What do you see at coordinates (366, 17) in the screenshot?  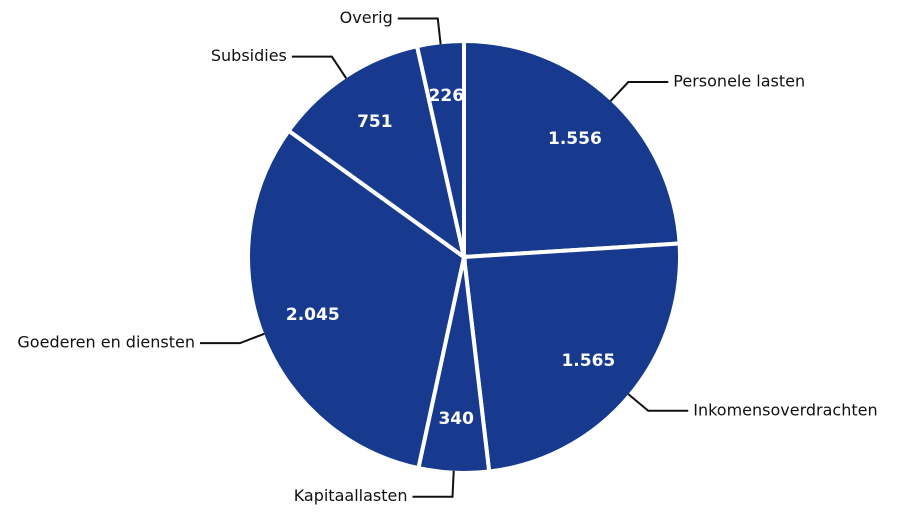 I see `slice-label: Overig` at bounding box center [366, 17].